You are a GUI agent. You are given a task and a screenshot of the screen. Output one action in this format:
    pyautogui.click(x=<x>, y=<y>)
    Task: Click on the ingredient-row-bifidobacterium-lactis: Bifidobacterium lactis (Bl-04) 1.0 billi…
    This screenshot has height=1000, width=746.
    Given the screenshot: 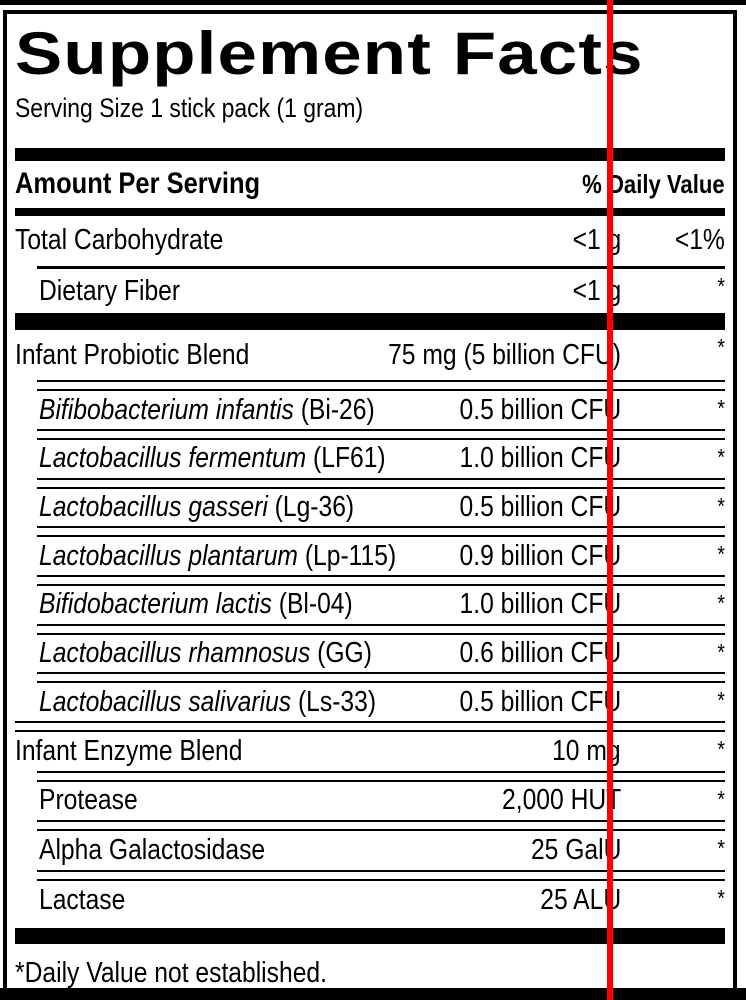 What is the action you would take?
    pyautogui.click(x=370, y=605)
    